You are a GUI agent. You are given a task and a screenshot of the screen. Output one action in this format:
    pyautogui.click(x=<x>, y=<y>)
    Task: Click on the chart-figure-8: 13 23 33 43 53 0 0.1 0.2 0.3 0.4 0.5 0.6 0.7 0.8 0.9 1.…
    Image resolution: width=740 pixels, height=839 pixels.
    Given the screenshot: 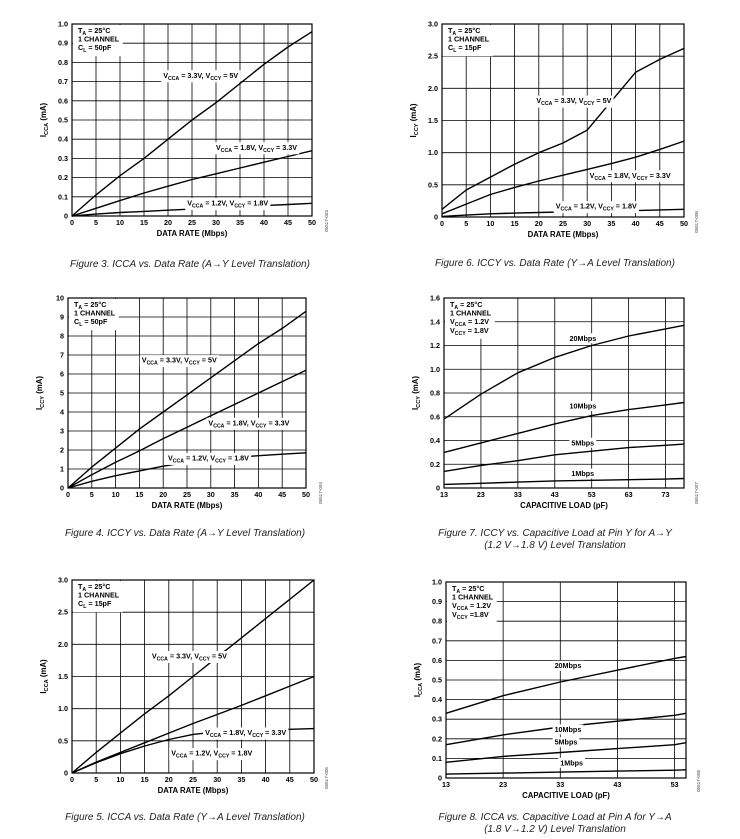 What is the action you would take?
    pyautogui.click(x=557, y=689)
    